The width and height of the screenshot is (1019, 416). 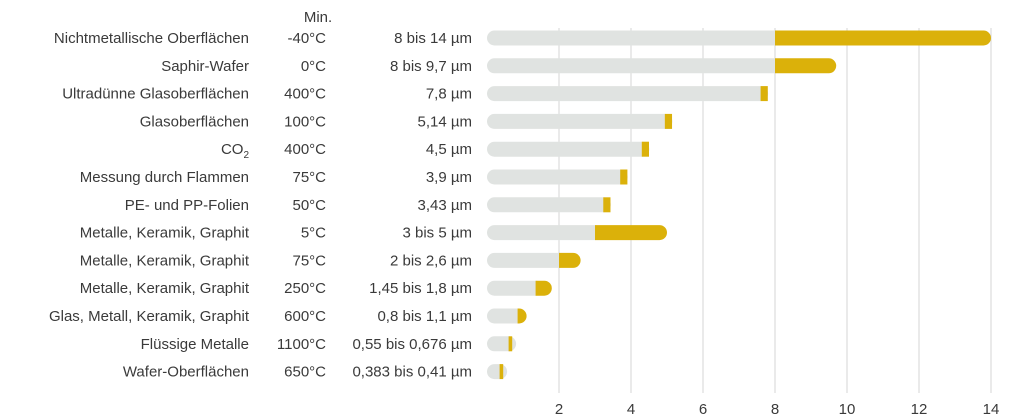 I want to click on range-label: 7,8 µm, so click(x=449, y=94).